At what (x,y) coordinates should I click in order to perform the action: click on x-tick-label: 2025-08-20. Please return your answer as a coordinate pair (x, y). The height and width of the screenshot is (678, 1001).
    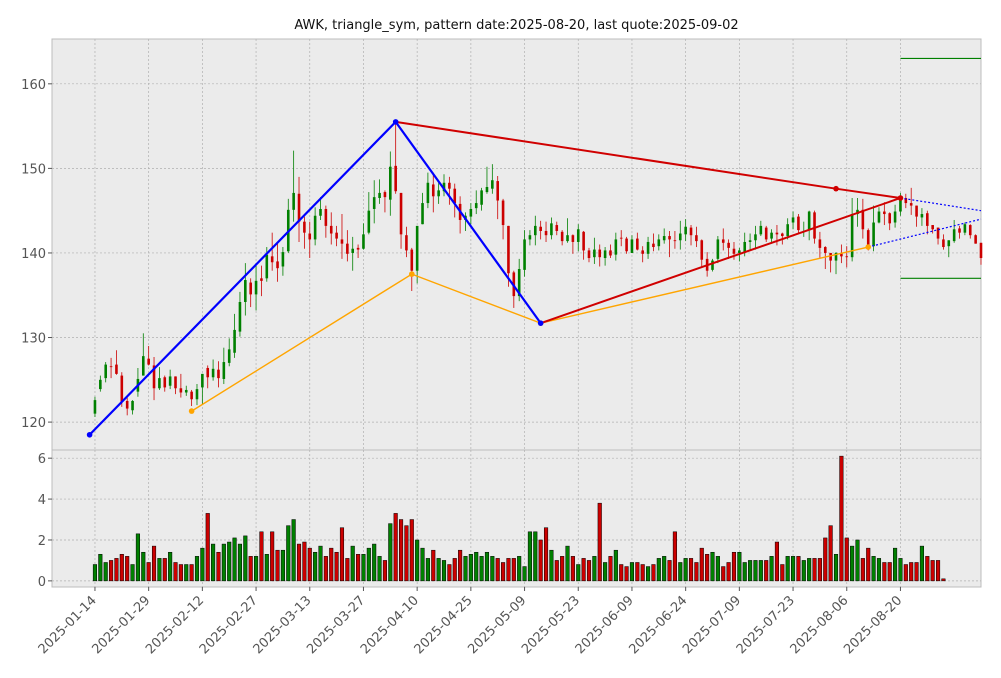
    Looking at the image, I should click on (873, 625).